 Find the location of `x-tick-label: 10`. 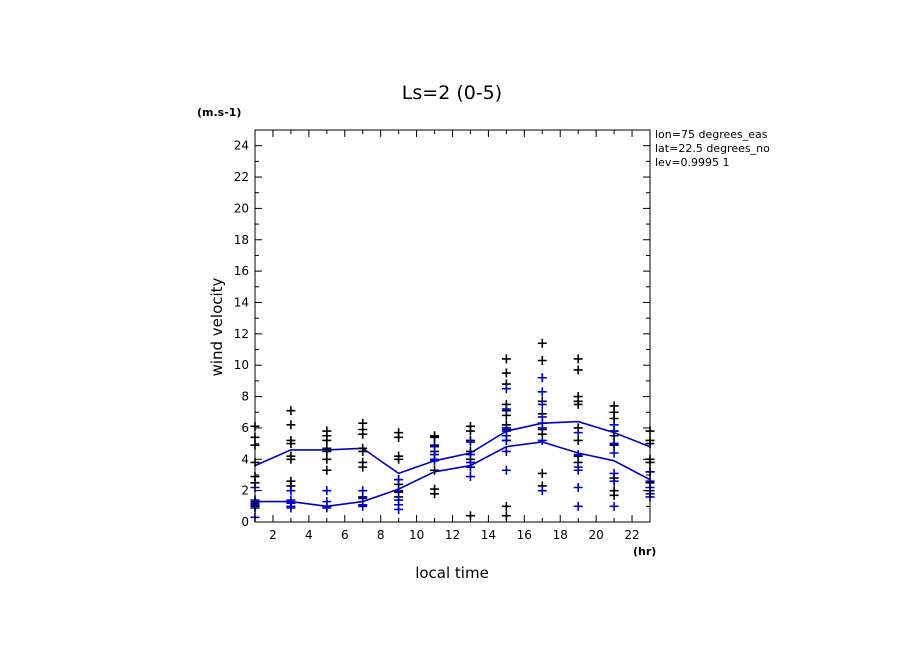

x-tick-label: 10 is located at coordinates (416, 535).